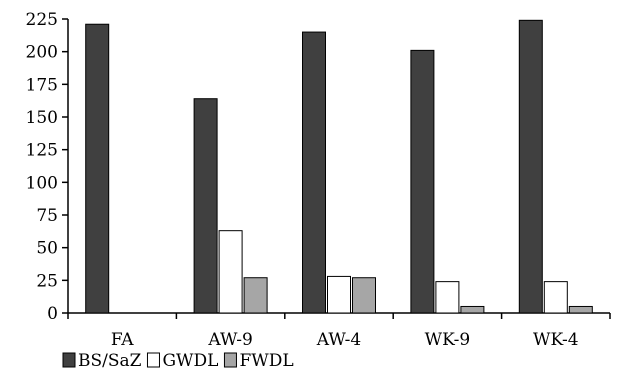  I want to click on legend-swatch-gwdl, so click(153, 360).